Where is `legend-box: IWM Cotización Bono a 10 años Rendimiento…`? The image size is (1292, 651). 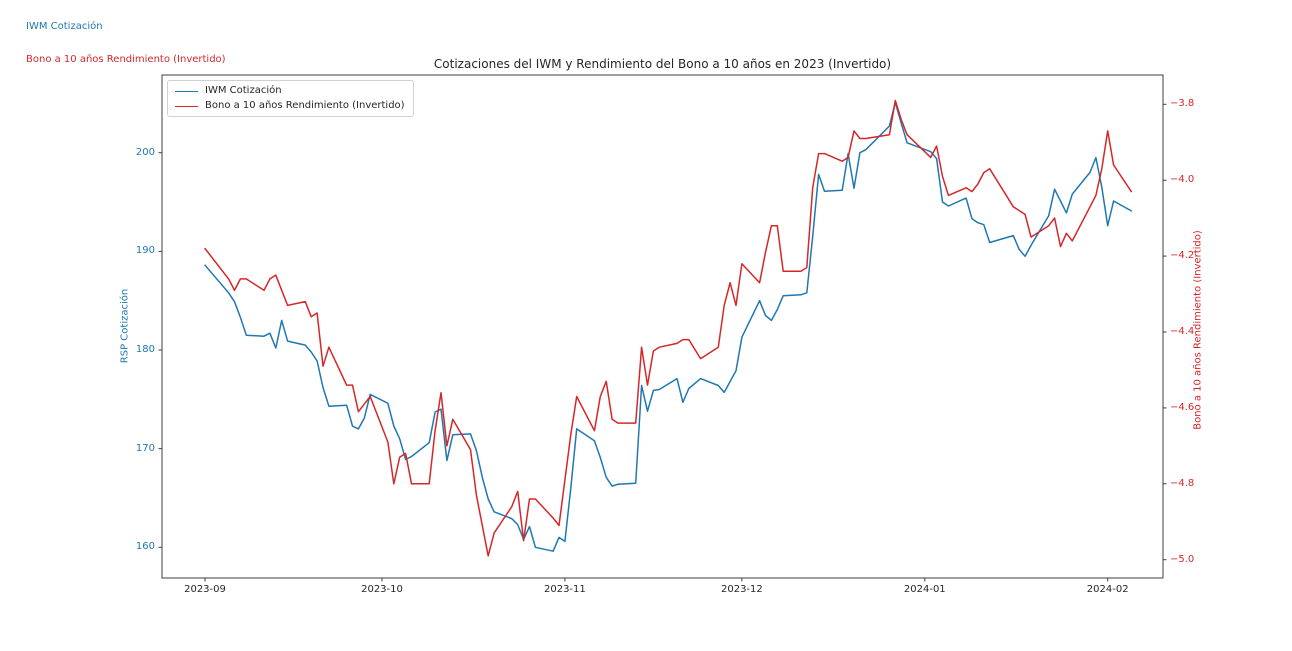
legend-box: IWM Cotización Bono a 10 años Rendimiento… is located at coordinates (290, 98).